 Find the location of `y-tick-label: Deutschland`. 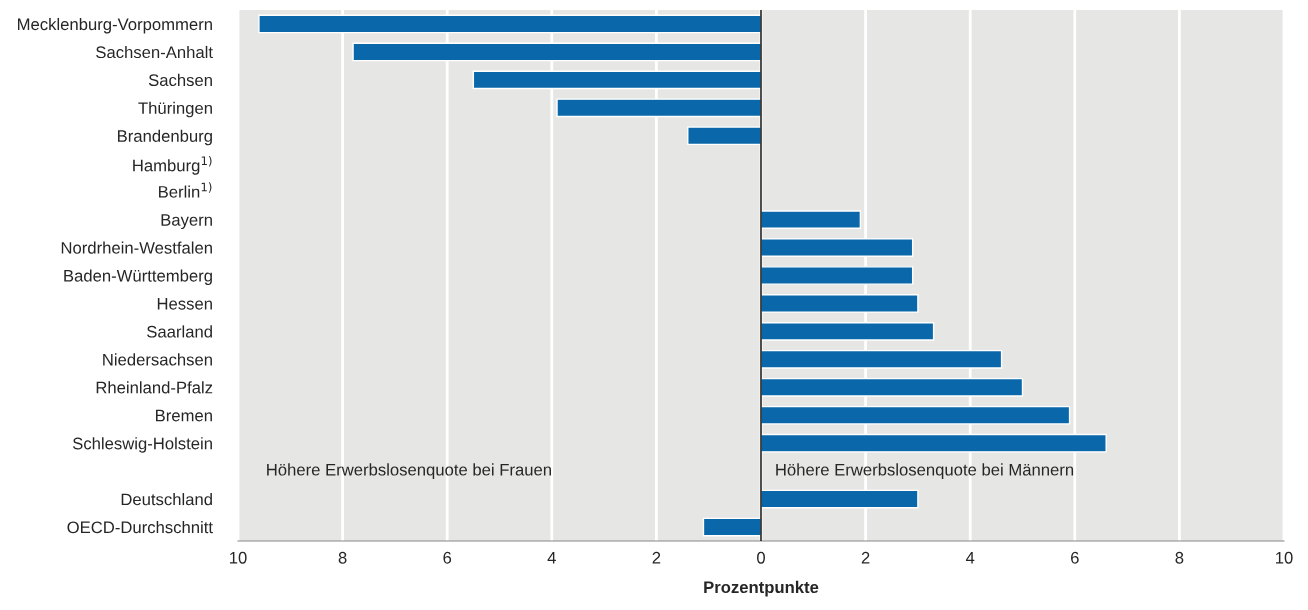

y-tick-label: Deutschland is located at coordinates (166, 499).